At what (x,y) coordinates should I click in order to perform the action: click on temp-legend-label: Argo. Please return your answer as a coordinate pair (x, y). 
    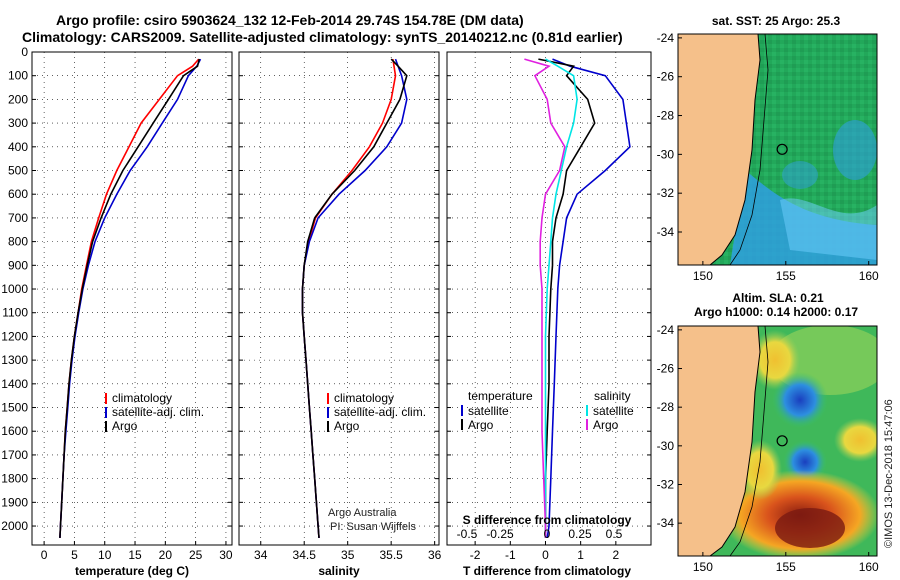
    Looking at the image, I should click on (125, 426).